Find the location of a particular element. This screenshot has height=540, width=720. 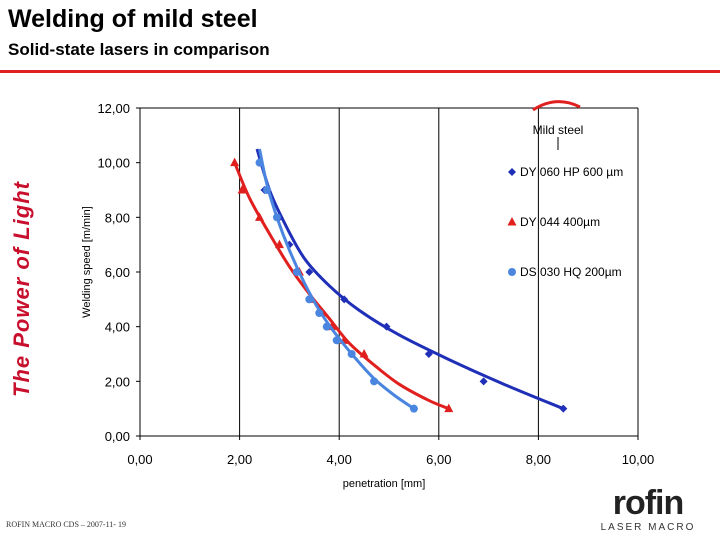

legend-label: DY 044 400µm is located at coordinates (560, 222).